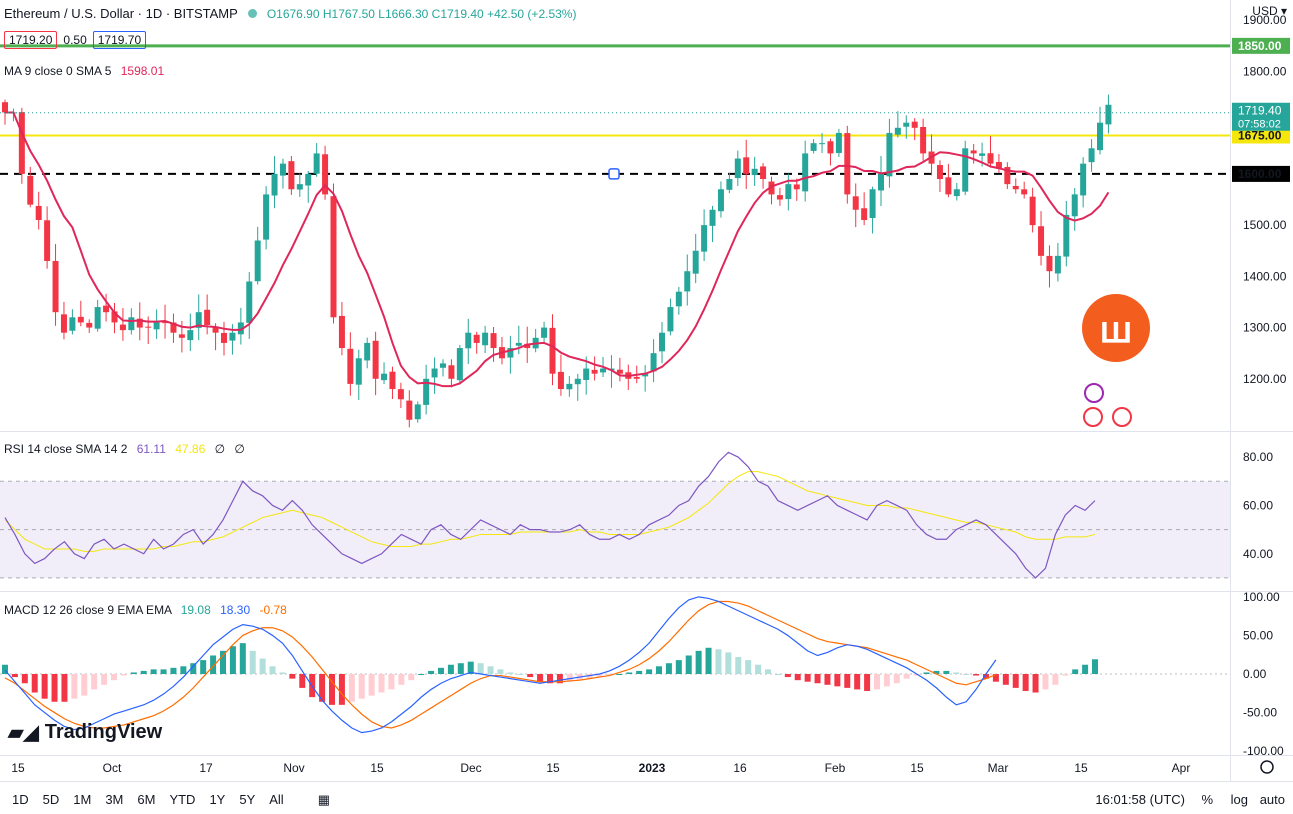 This screenshot has width=1293, height=814. What do you see at coordinates (1140, 799) in the screenshot?
I see `utc-clock: 16:01:58 (UTC)` at bounding box center [1140, 799].